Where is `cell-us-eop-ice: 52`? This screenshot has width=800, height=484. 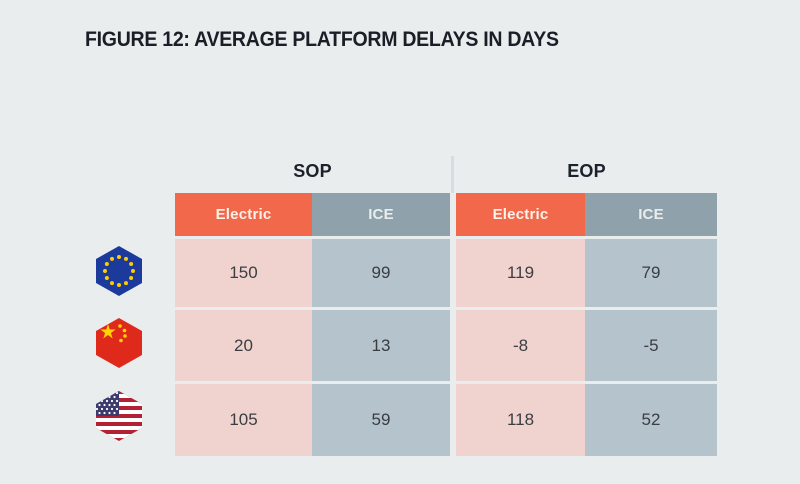 cell-us-eop-ice: 52 is located at coordinates (651, 420).